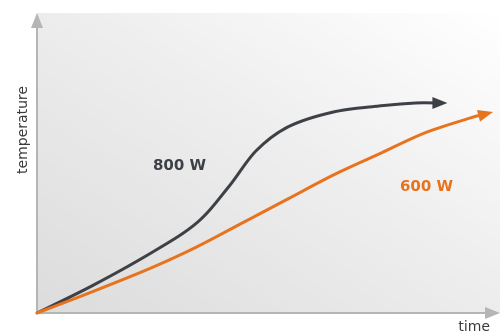  Describe the element at coordinates (180, 165) in the screenshot. I see `series-label-800w: 800 W` at that location.